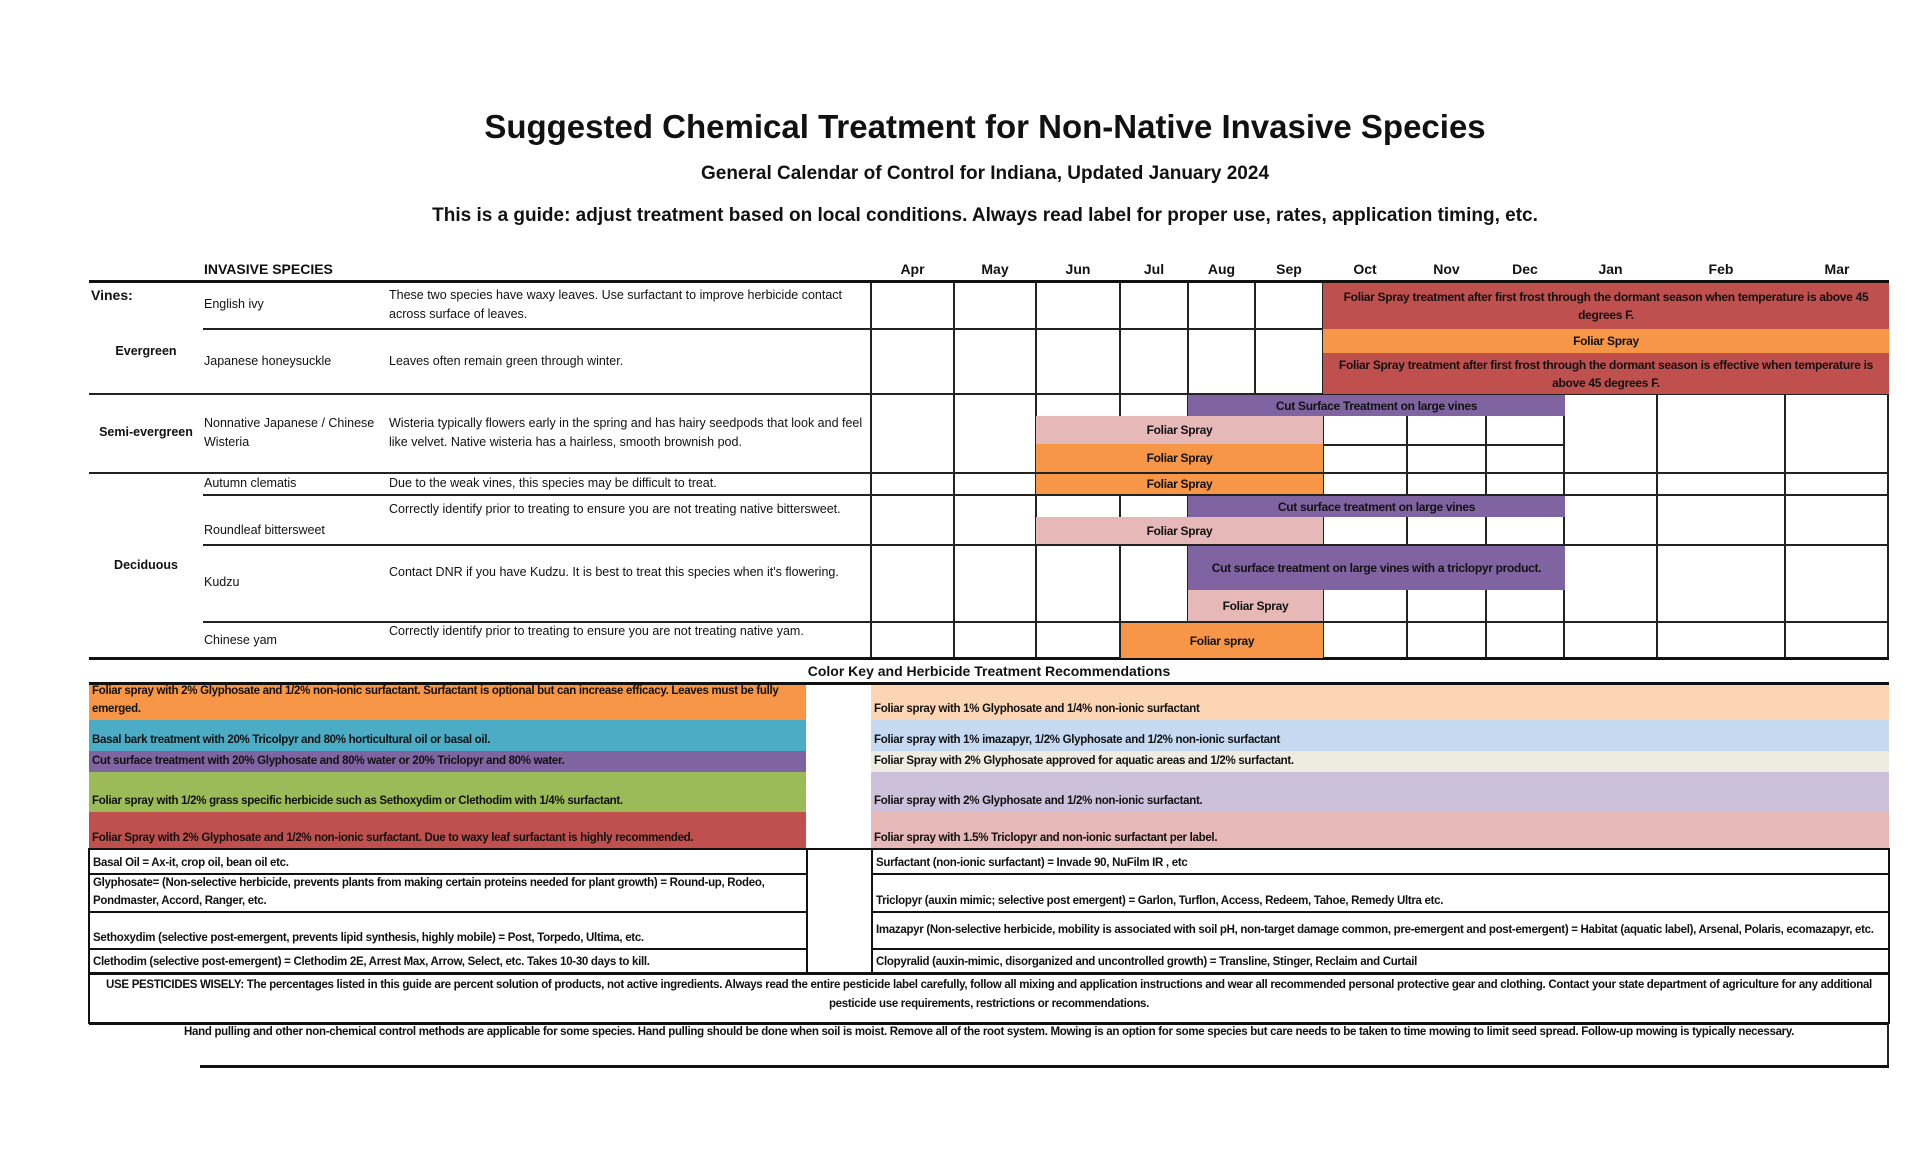  What do you see at coordinates (234, 304) in the screenshot?
I see `species-name: English ivy` at bounding box center [234, 304].